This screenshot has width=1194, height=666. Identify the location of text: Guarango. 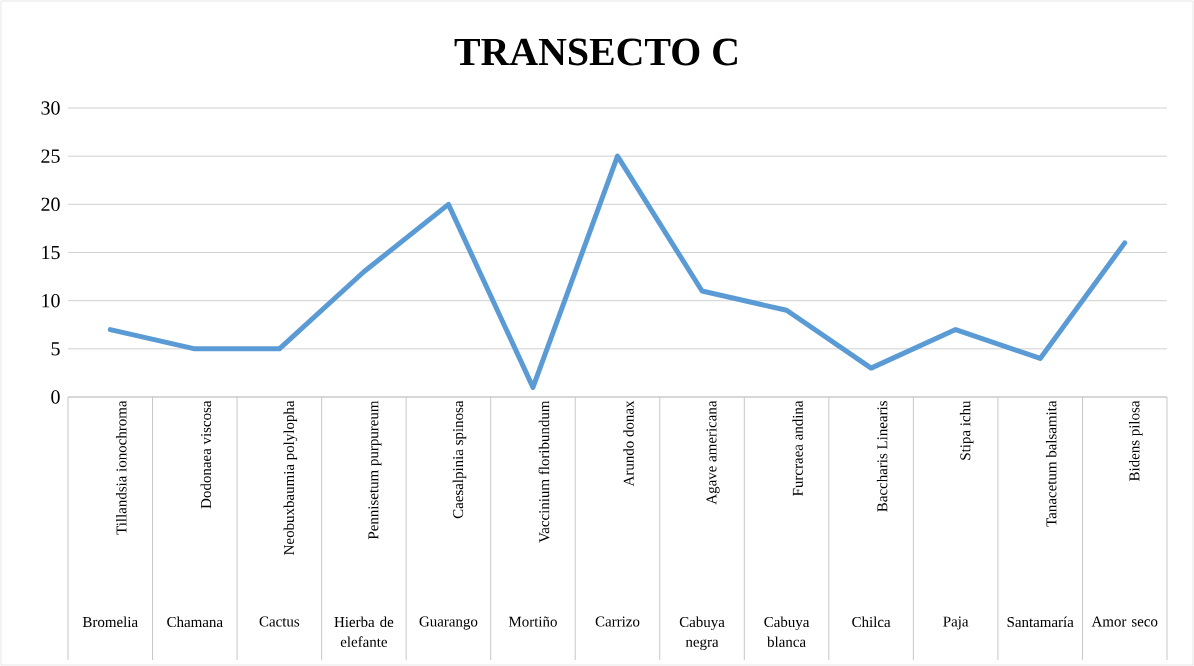
(448, 623).